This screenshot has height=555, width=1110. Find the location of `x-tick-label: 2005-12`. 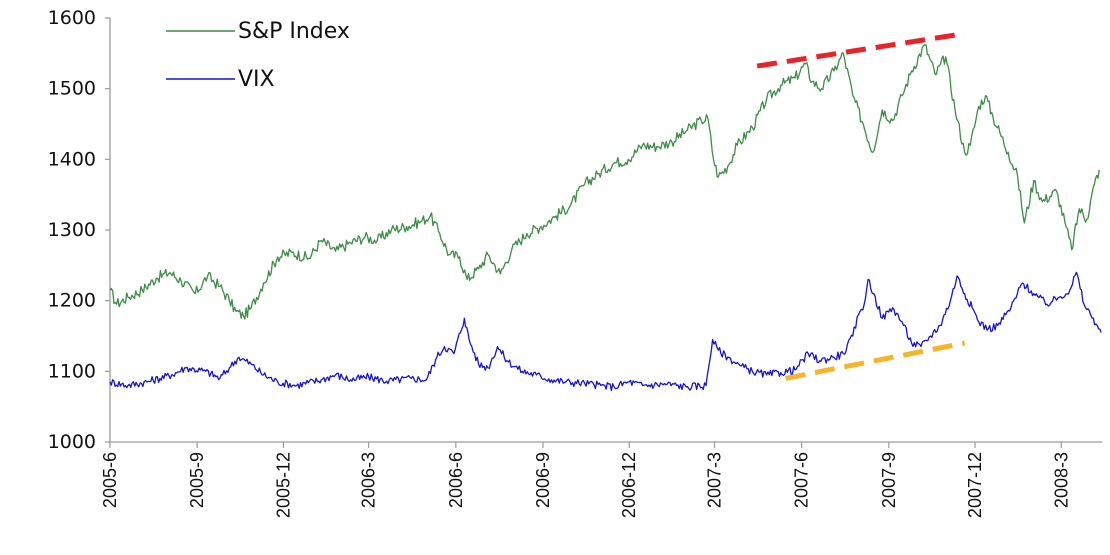

x-tick-label: 2005-12 is located at coordinates (283, 485).